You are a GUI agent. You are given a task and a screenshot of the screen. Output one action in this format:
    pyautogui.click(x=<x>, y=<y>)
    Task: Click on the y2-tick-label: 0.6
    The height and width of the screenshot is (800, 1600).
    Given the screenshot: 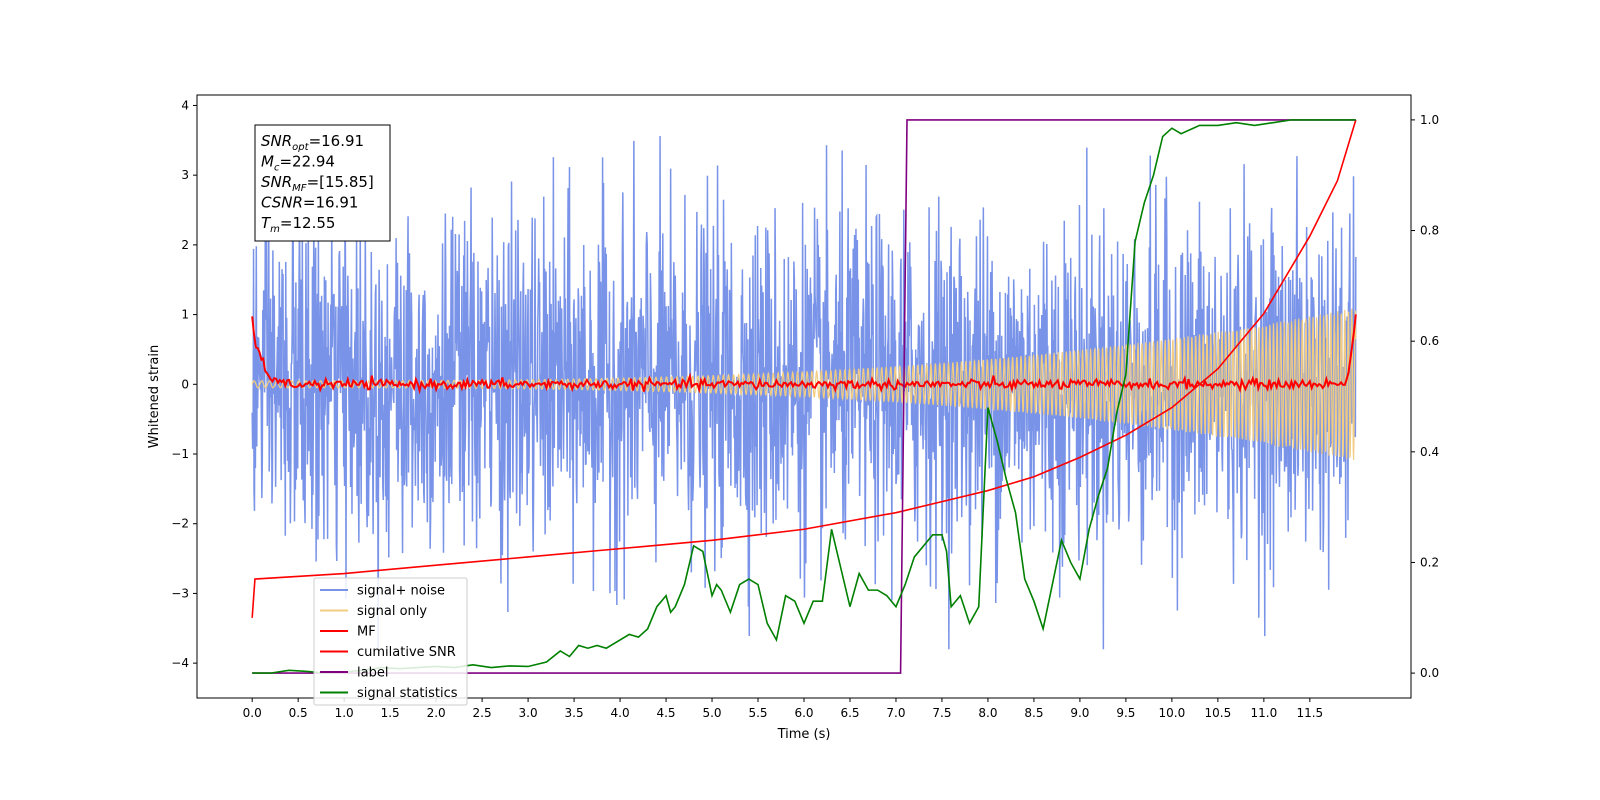 What is the action you would take?
    pyautogui.click(x=1429, y=341)
    